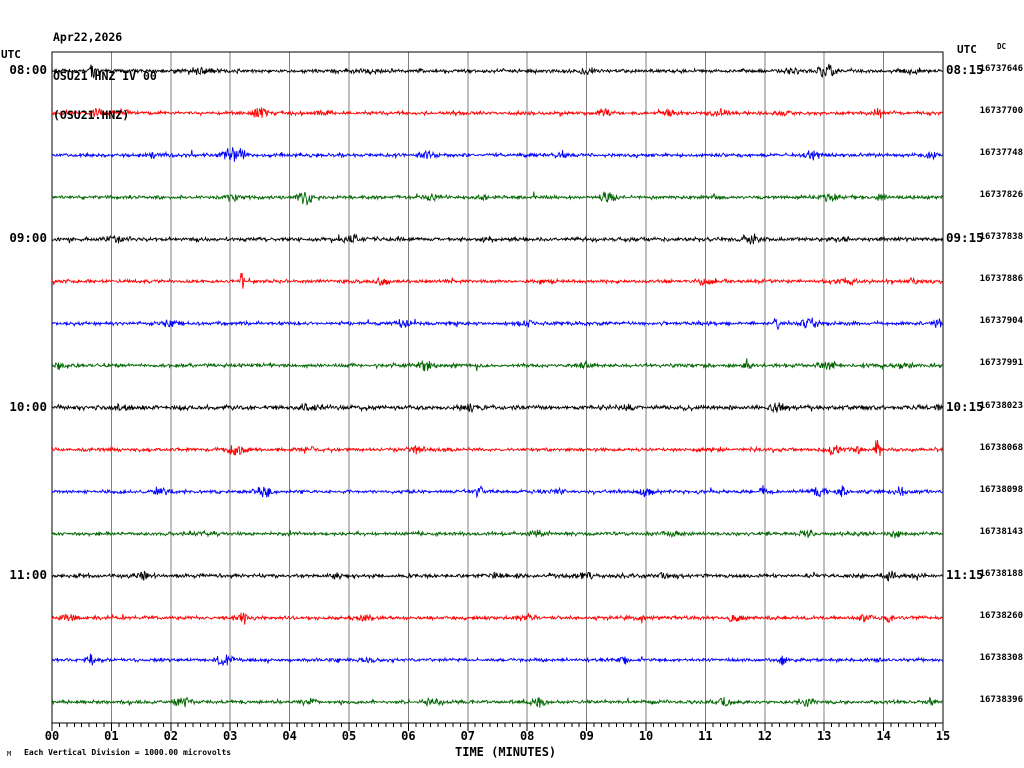  Describe the element at coordinates (967, 49) in the screenshot. I see `utc-right-header: UTC` at that location.